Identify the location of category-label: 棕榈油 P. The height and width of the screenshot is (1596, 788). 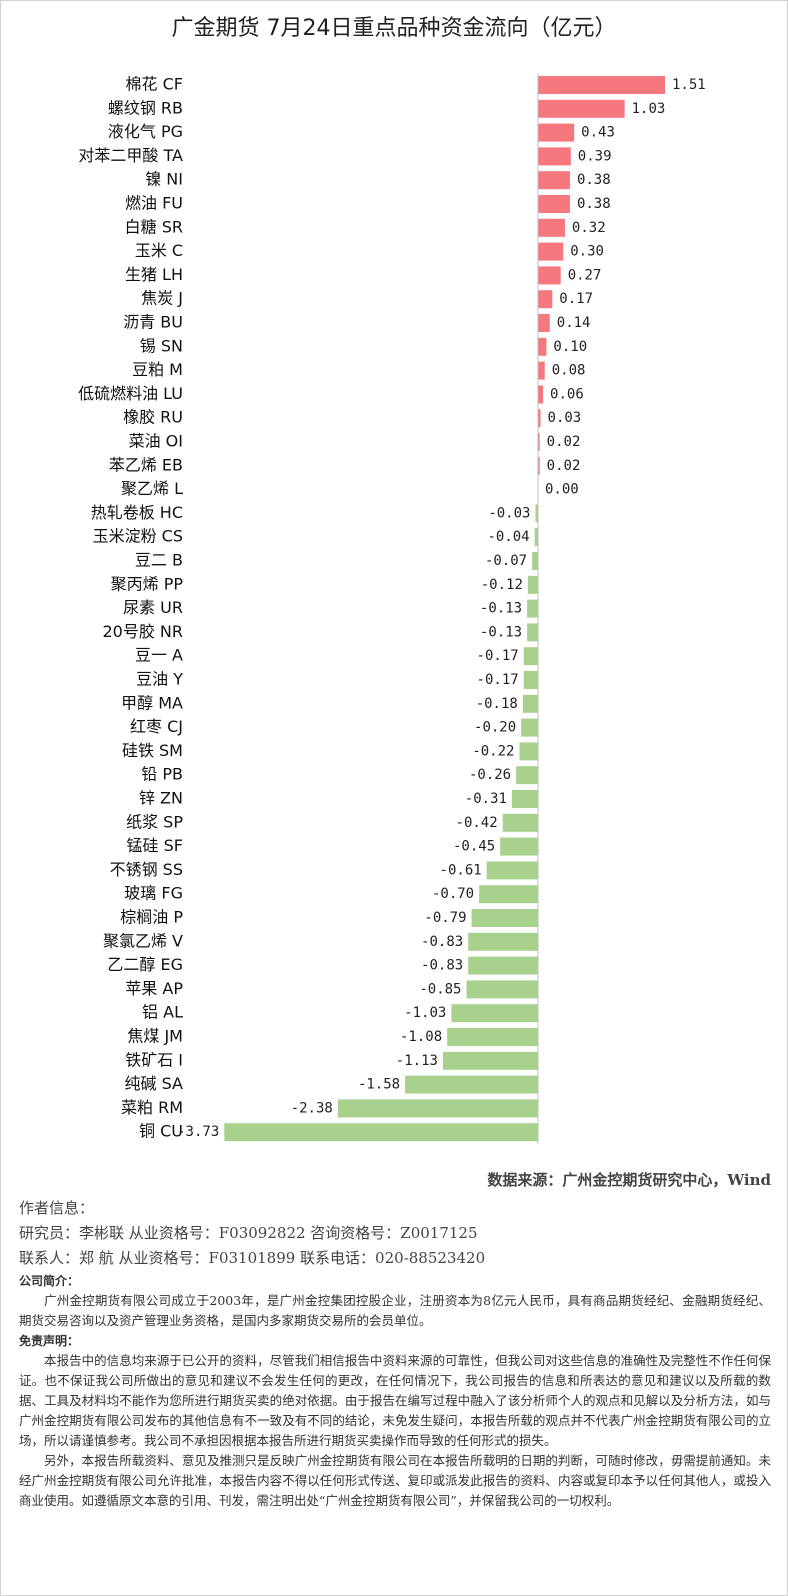
(151, 917).